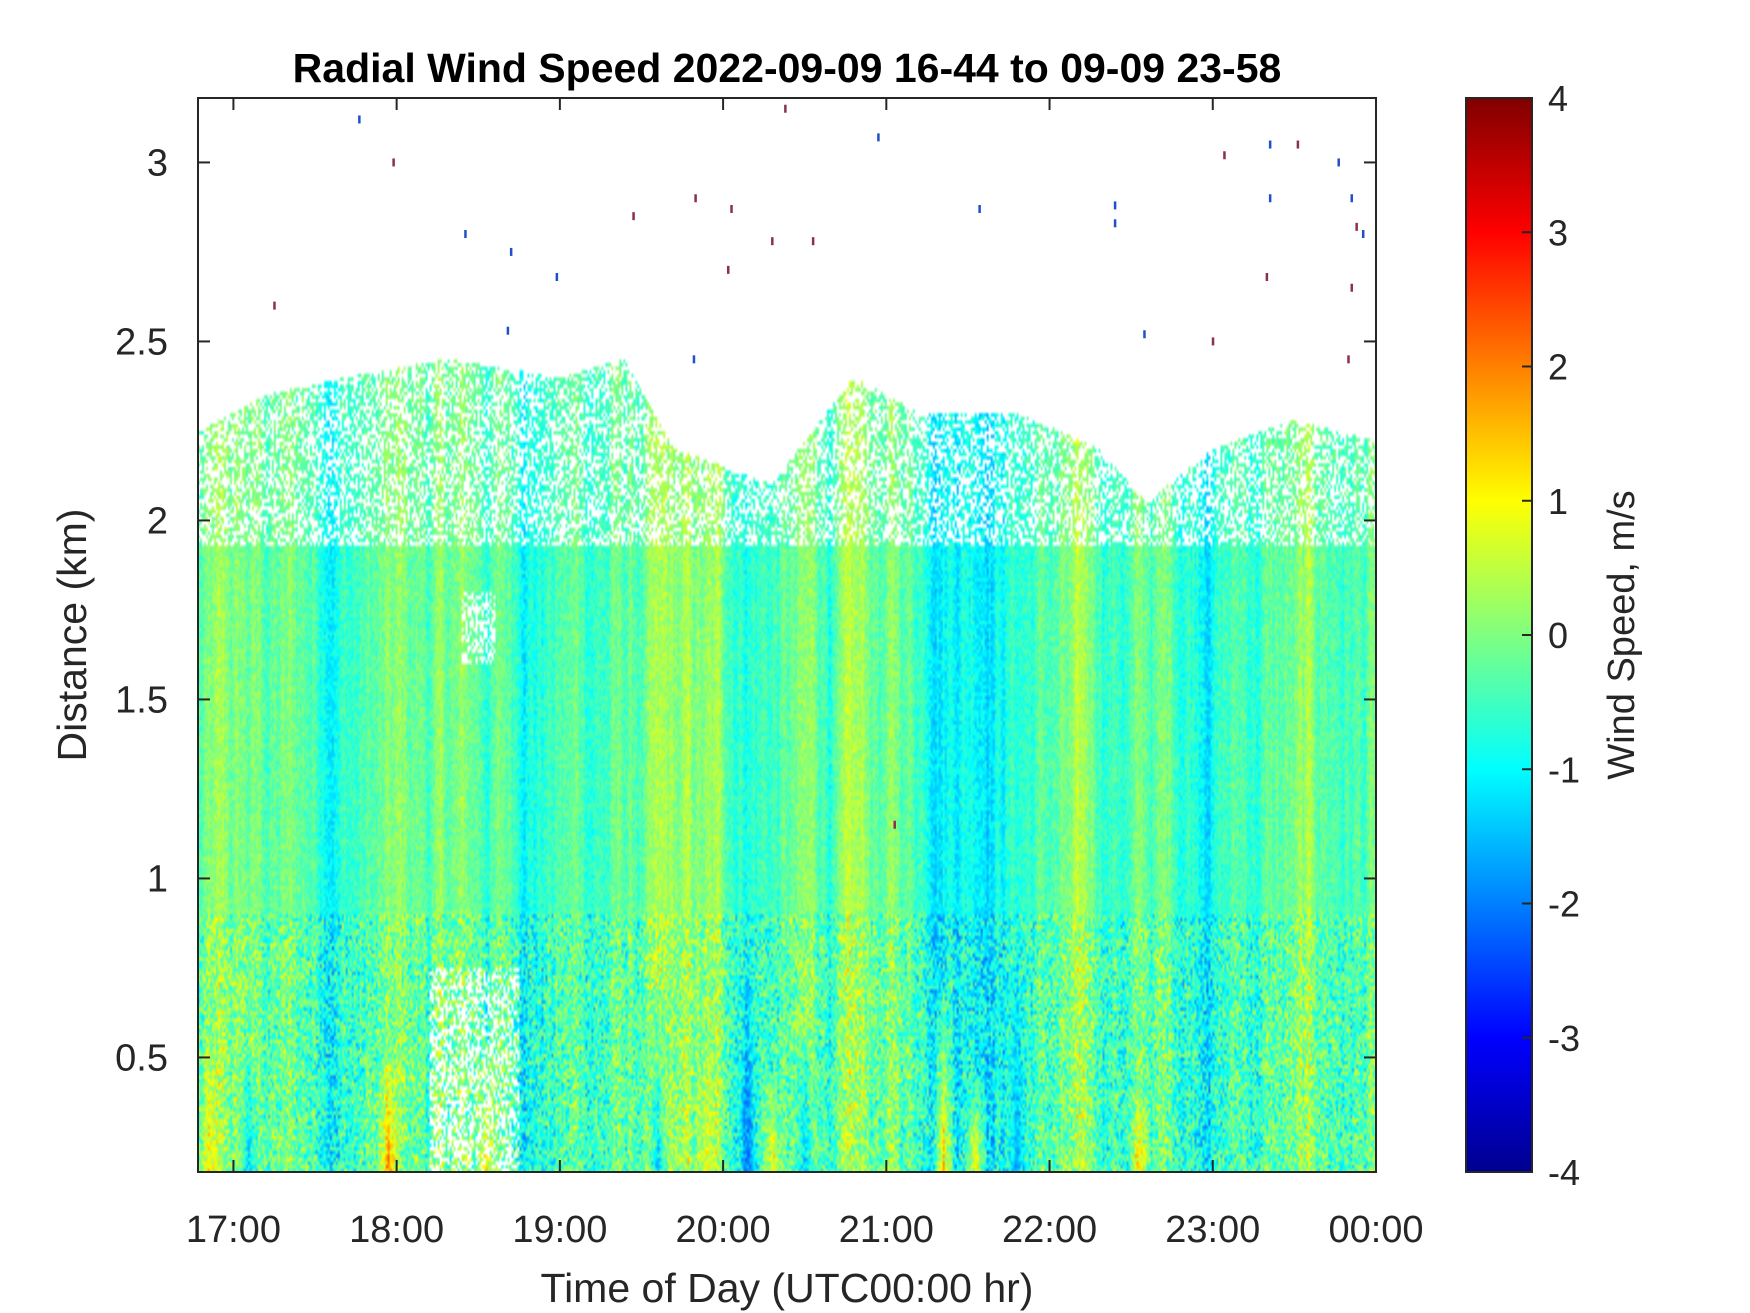 The image size is (1750, 1313). I want to click on x-tick-label: 19:00, so click(559, 1230).